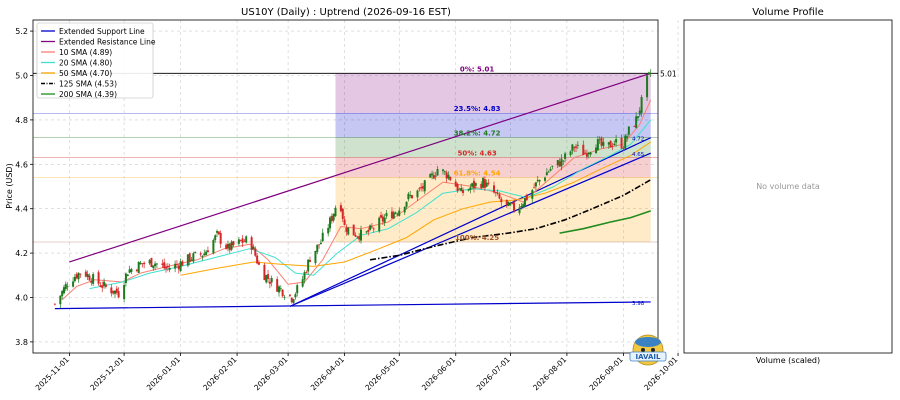  What do you see at coordinates (88, 94) in the screenshot?
I see `legend-label-sma200: 200 SMA (4.39)` at bounding box center [88, 94].